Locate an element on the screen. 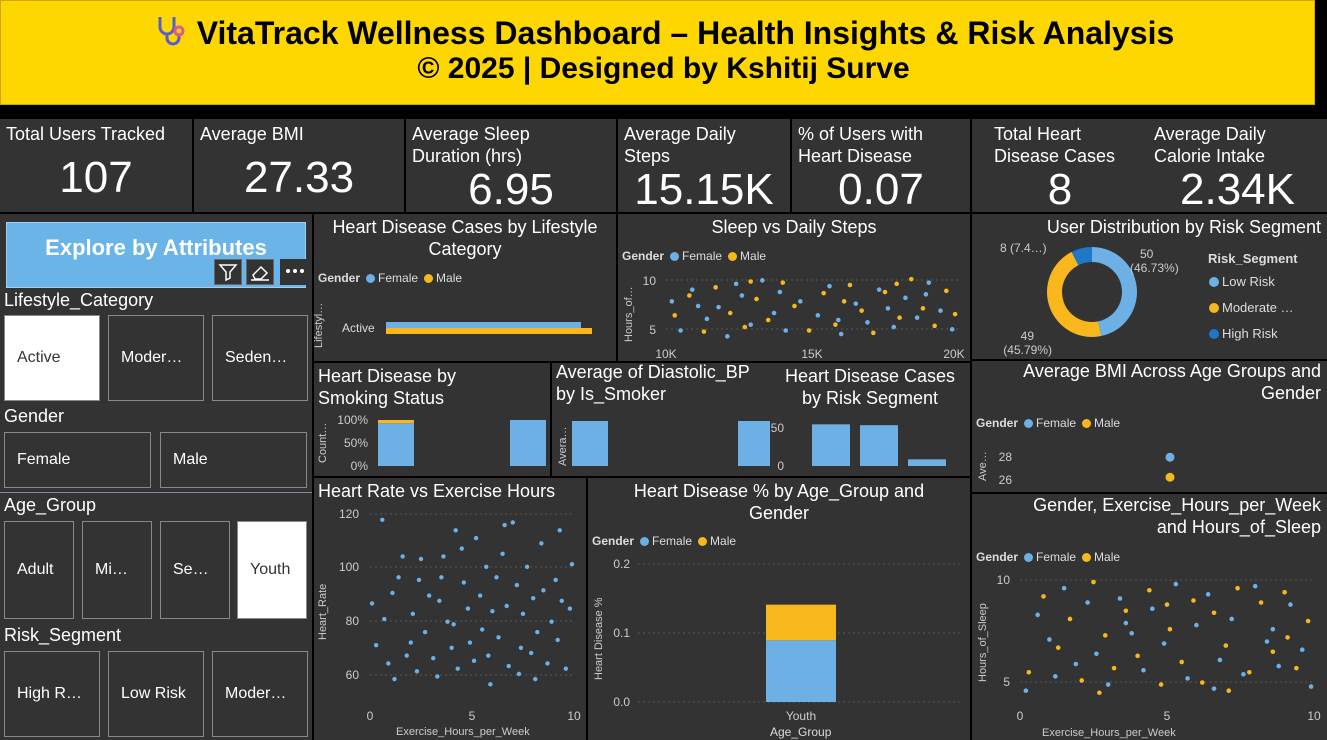  kpi-average-steps: Average Daily Steps 15.15K is located at coordinates (704, 166).